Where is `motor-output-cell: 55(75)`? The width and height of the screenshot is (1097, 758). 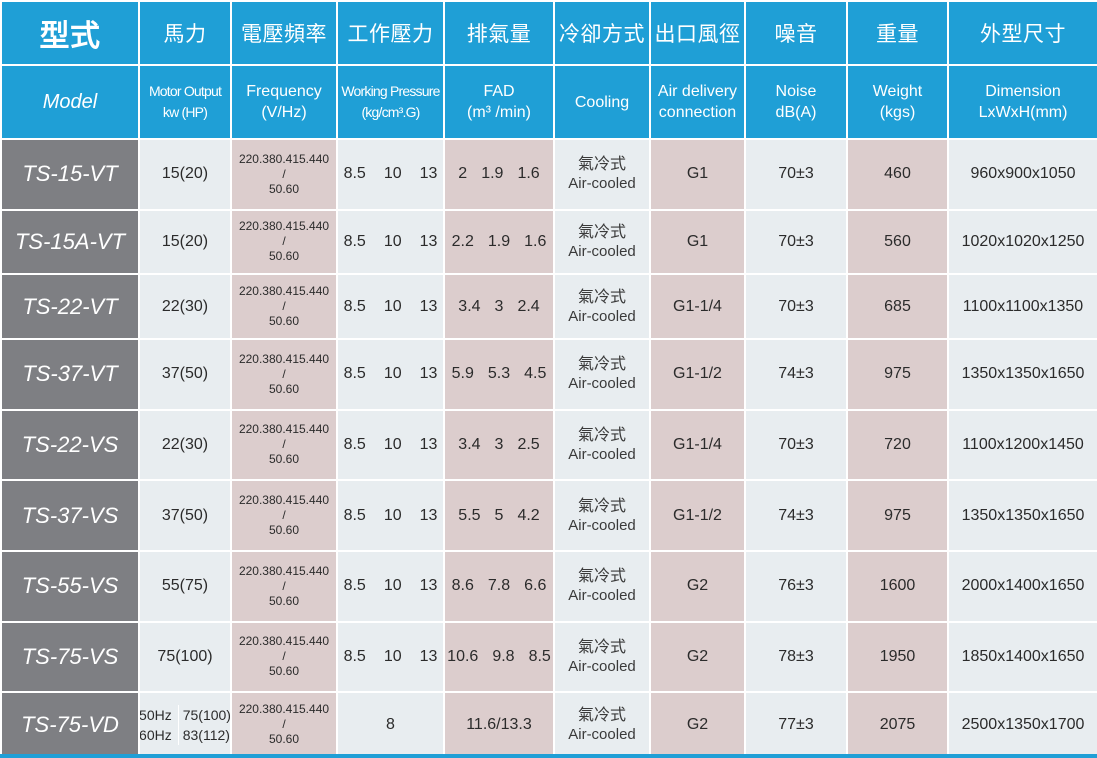
motor-output-cell: 55(75) is located at coordinates (185, 586).